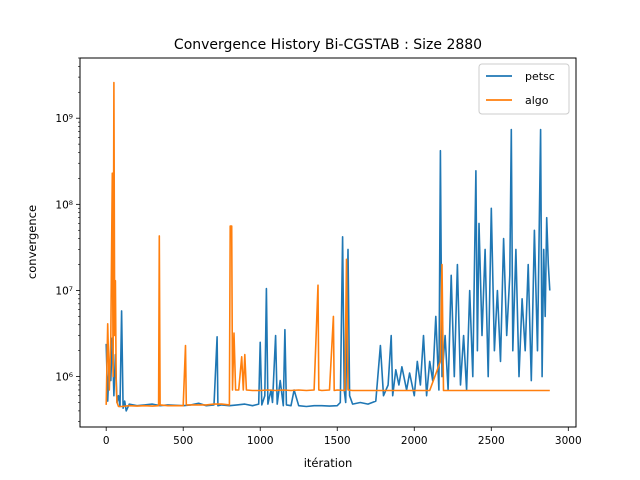 The image size is (640, 480). I want to click on y-ticks: 10⁶ 10⁷ 10⁸ 10⁹, so click(67, 239).